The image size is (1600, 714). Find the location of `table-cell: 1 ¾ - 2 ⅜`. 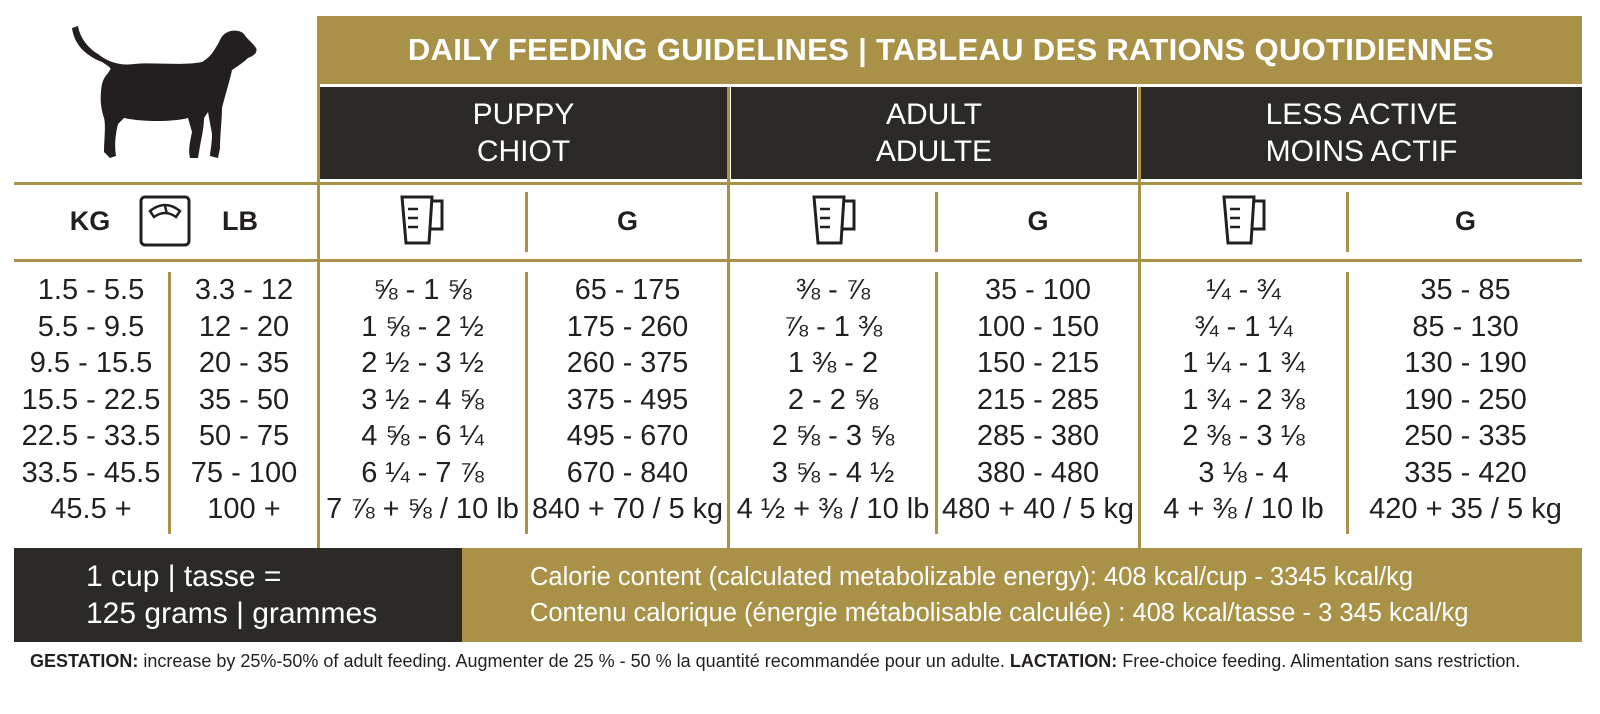

table-cell: 1 ¾ - 2 ⅜ is located at coordinates (1243, 399).